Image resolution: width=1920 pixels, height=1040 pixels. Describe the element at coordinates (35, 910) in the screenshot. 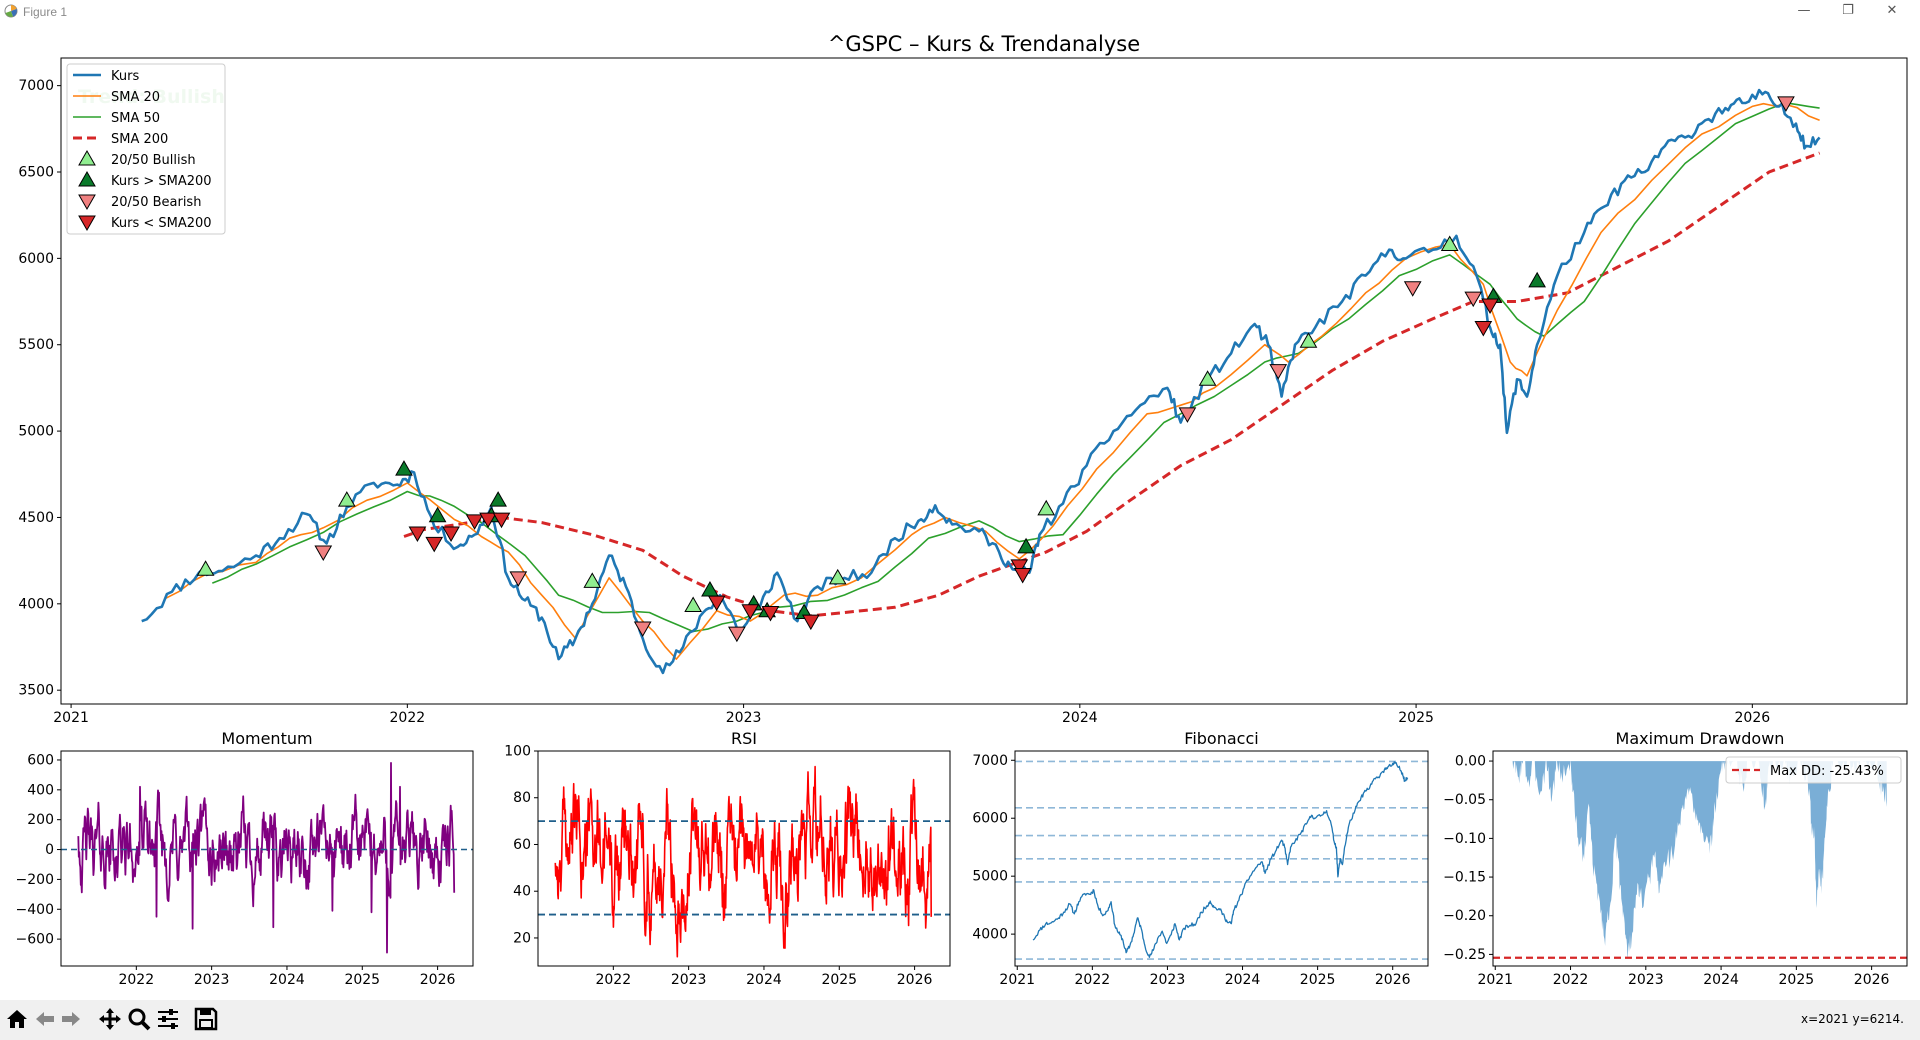

I see `y-tick-label: −400` at that location.